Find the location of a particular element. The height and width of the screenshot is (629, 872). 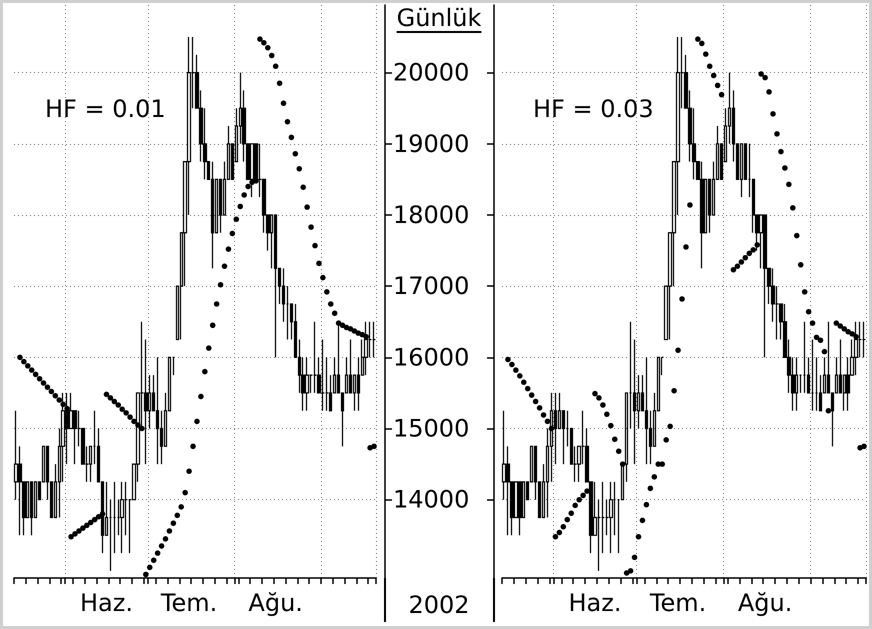

y-tick-label: 16000 is located at coordinates (431, 357).